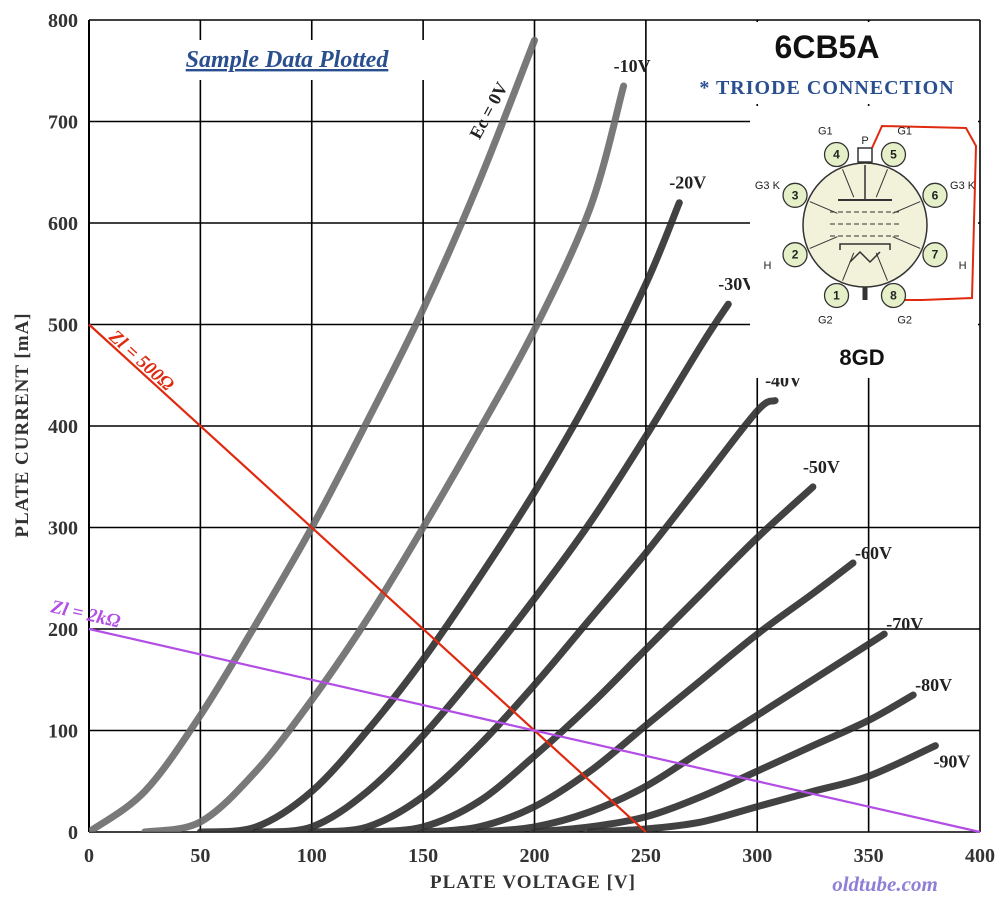 The height and width of the screenshot is (900, 1000). Describe the element at coordinates (757, 856) in the screenshot. I see `x-tick-label: 300` at that location.